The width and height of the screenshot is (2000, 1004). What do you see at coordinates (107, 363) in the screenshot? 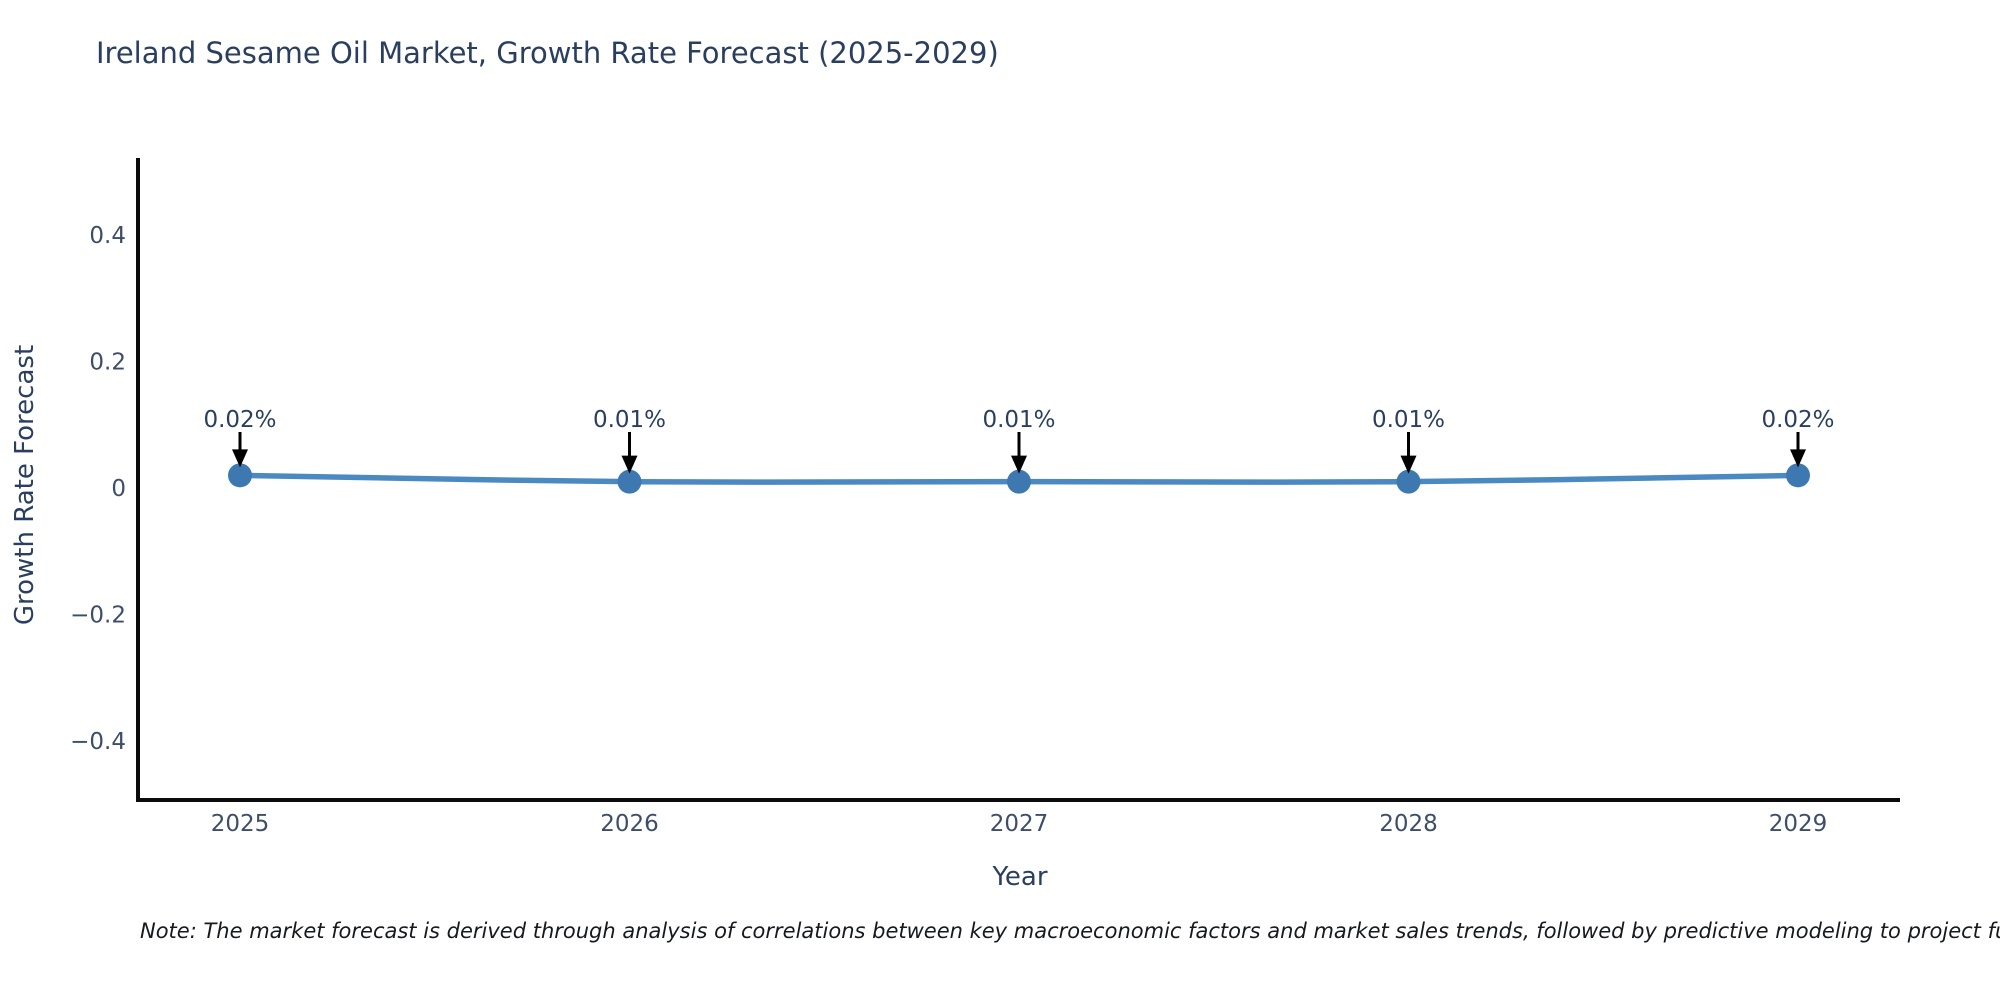
I see `y-tick-label: 0.2` at bounding box center [107, 363].